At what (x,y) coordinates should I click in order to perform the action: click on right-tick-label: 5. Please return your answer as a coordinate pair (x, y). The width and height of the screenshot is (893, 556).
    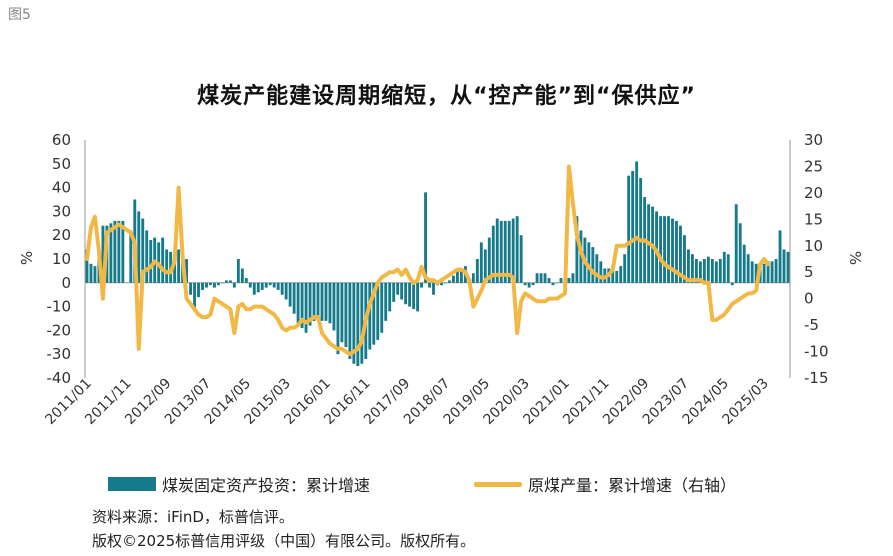
    Looking at the image, I should click on (809, 272).